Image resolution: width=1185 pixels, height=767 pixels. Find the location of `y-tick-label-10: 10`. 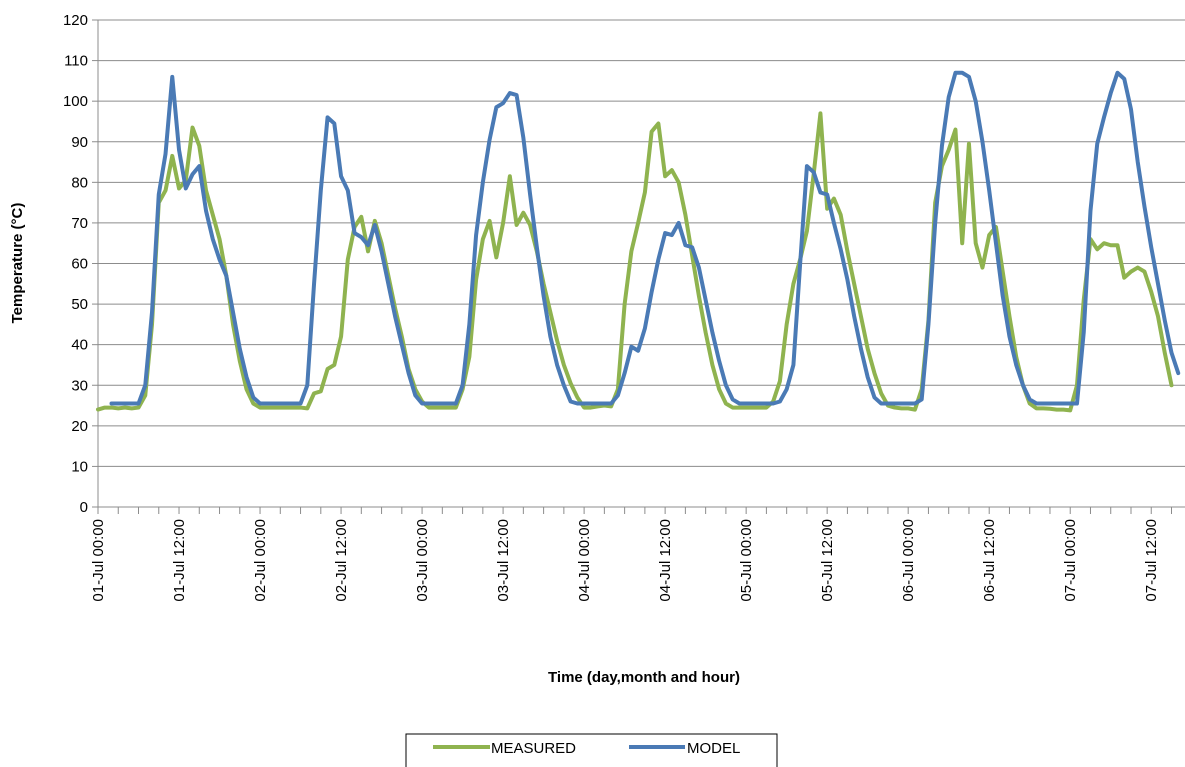

y-tick-label-10: 10 is located at coordinates (79, 466).